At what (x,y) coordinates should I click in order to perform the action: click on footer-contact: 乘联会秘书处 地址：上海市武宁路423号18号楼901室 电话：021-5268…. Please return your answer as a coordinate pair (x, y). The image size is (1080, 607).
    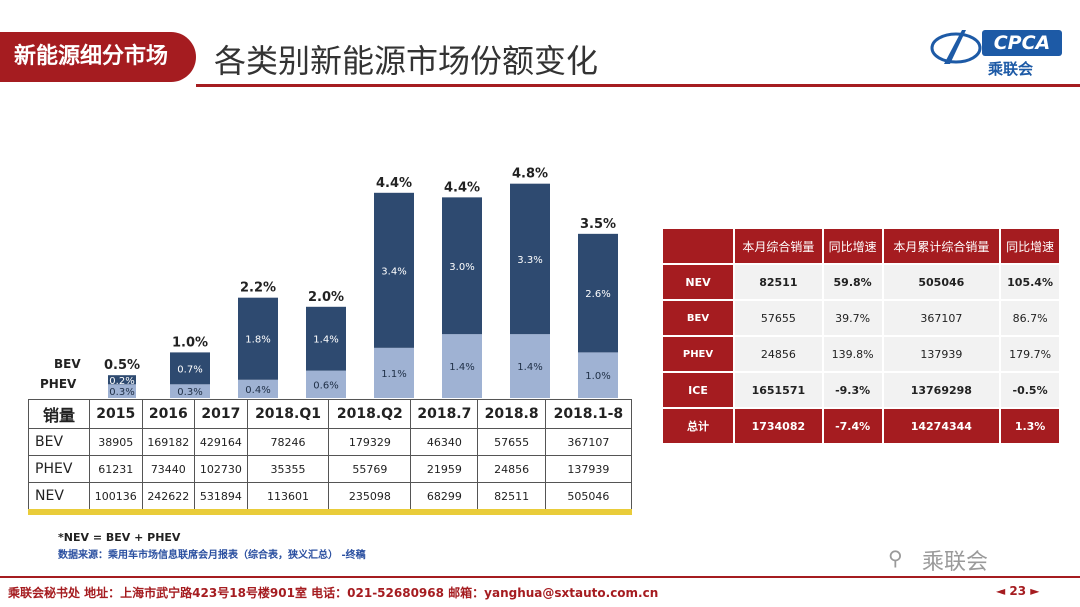
    Looking at the image, I should click on (333, 593).